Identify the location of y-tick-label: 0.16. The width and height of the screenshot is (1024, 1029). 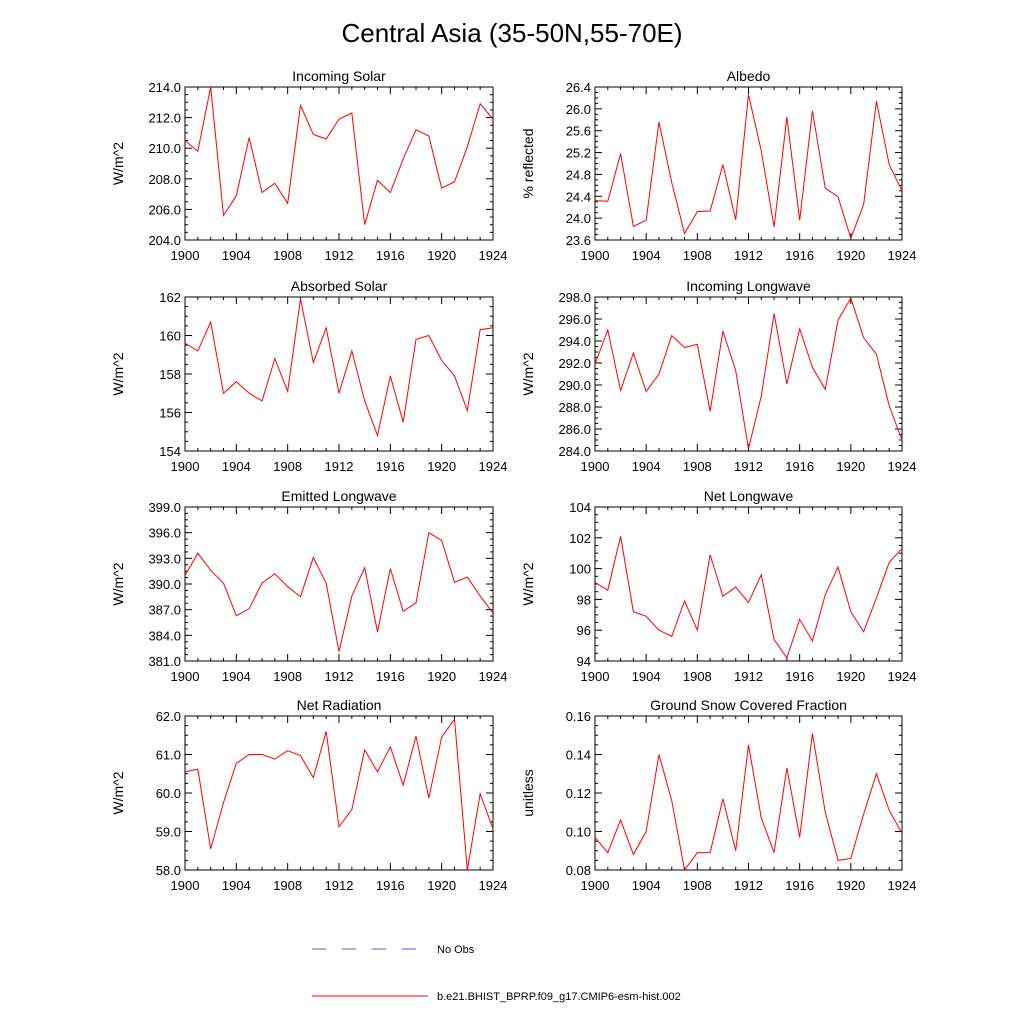
(578, 716).